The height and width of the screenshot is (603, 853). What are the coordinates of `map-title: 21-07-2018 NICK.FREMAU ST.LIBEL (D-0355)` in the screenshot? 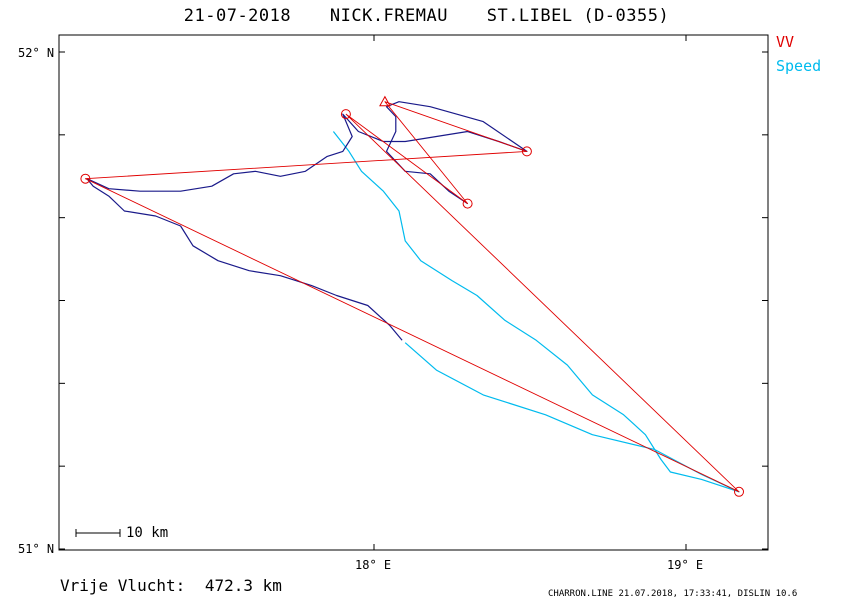 It's located at (426, 16).